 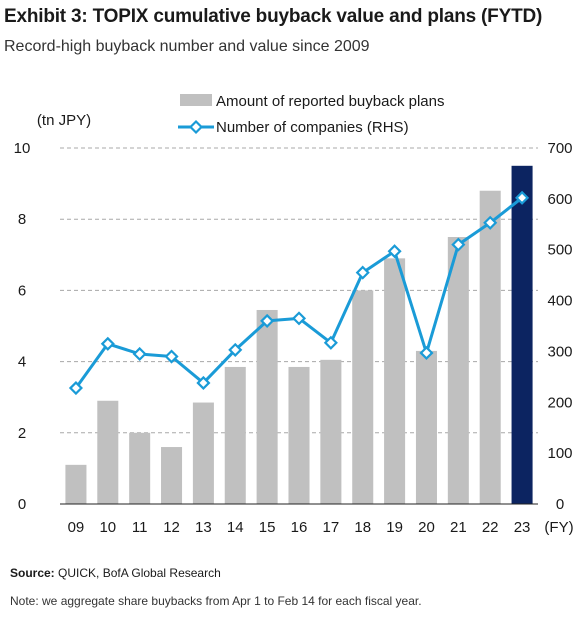 What do you see at coordinates (22, 504) in the screenshot?
I see `y-left-tick-label: 0` at bounding box center [22, 504].